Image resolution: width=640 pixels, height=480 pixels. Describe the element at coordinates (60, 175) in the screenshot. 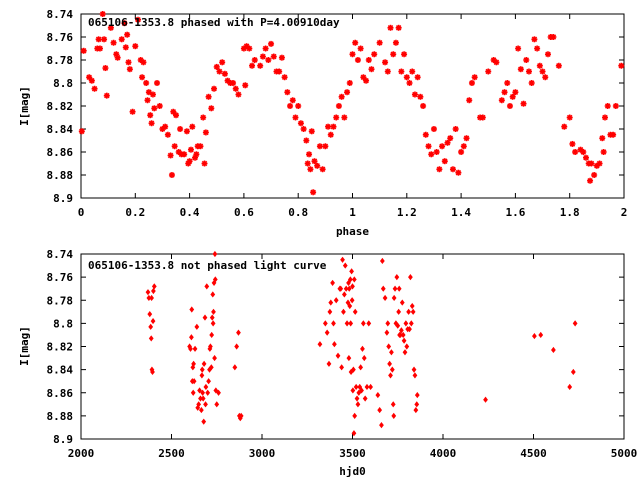

I see `phased-y-tick-label: 8.88` at that location.